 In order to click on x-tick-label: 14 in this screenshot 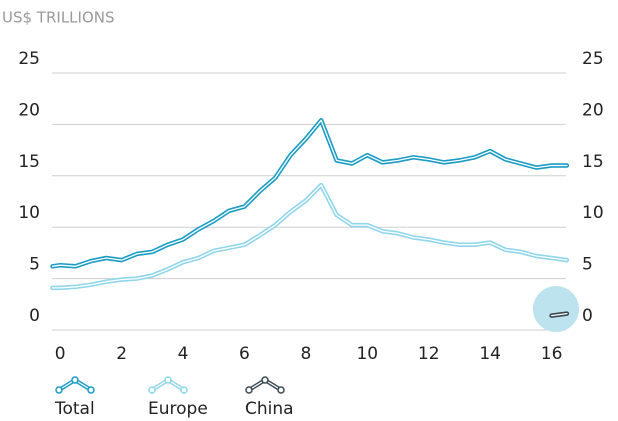, I will do `click(490, 354)`.